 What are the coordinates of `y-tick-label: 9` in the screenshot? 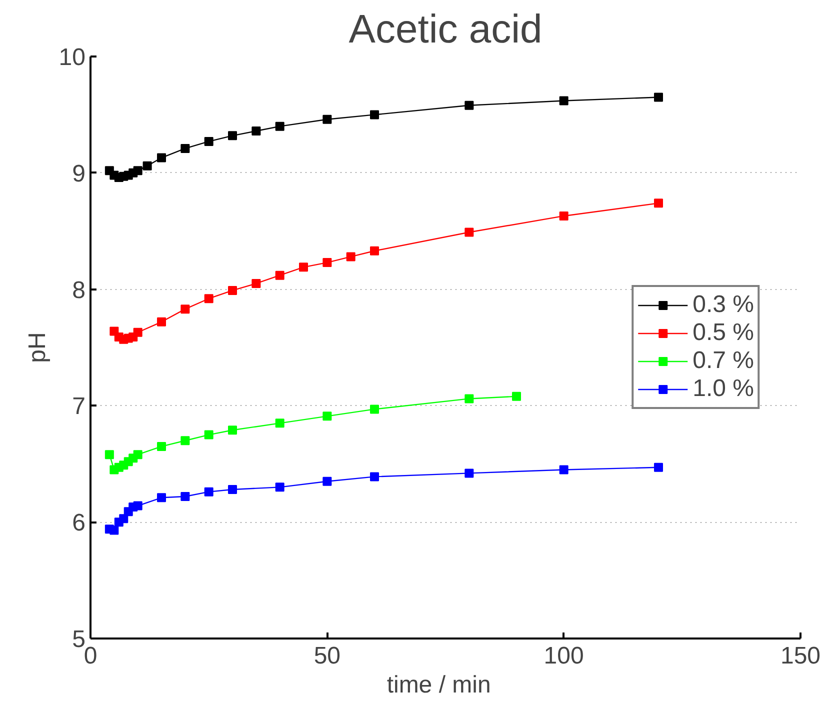 It's located at (79, 174).